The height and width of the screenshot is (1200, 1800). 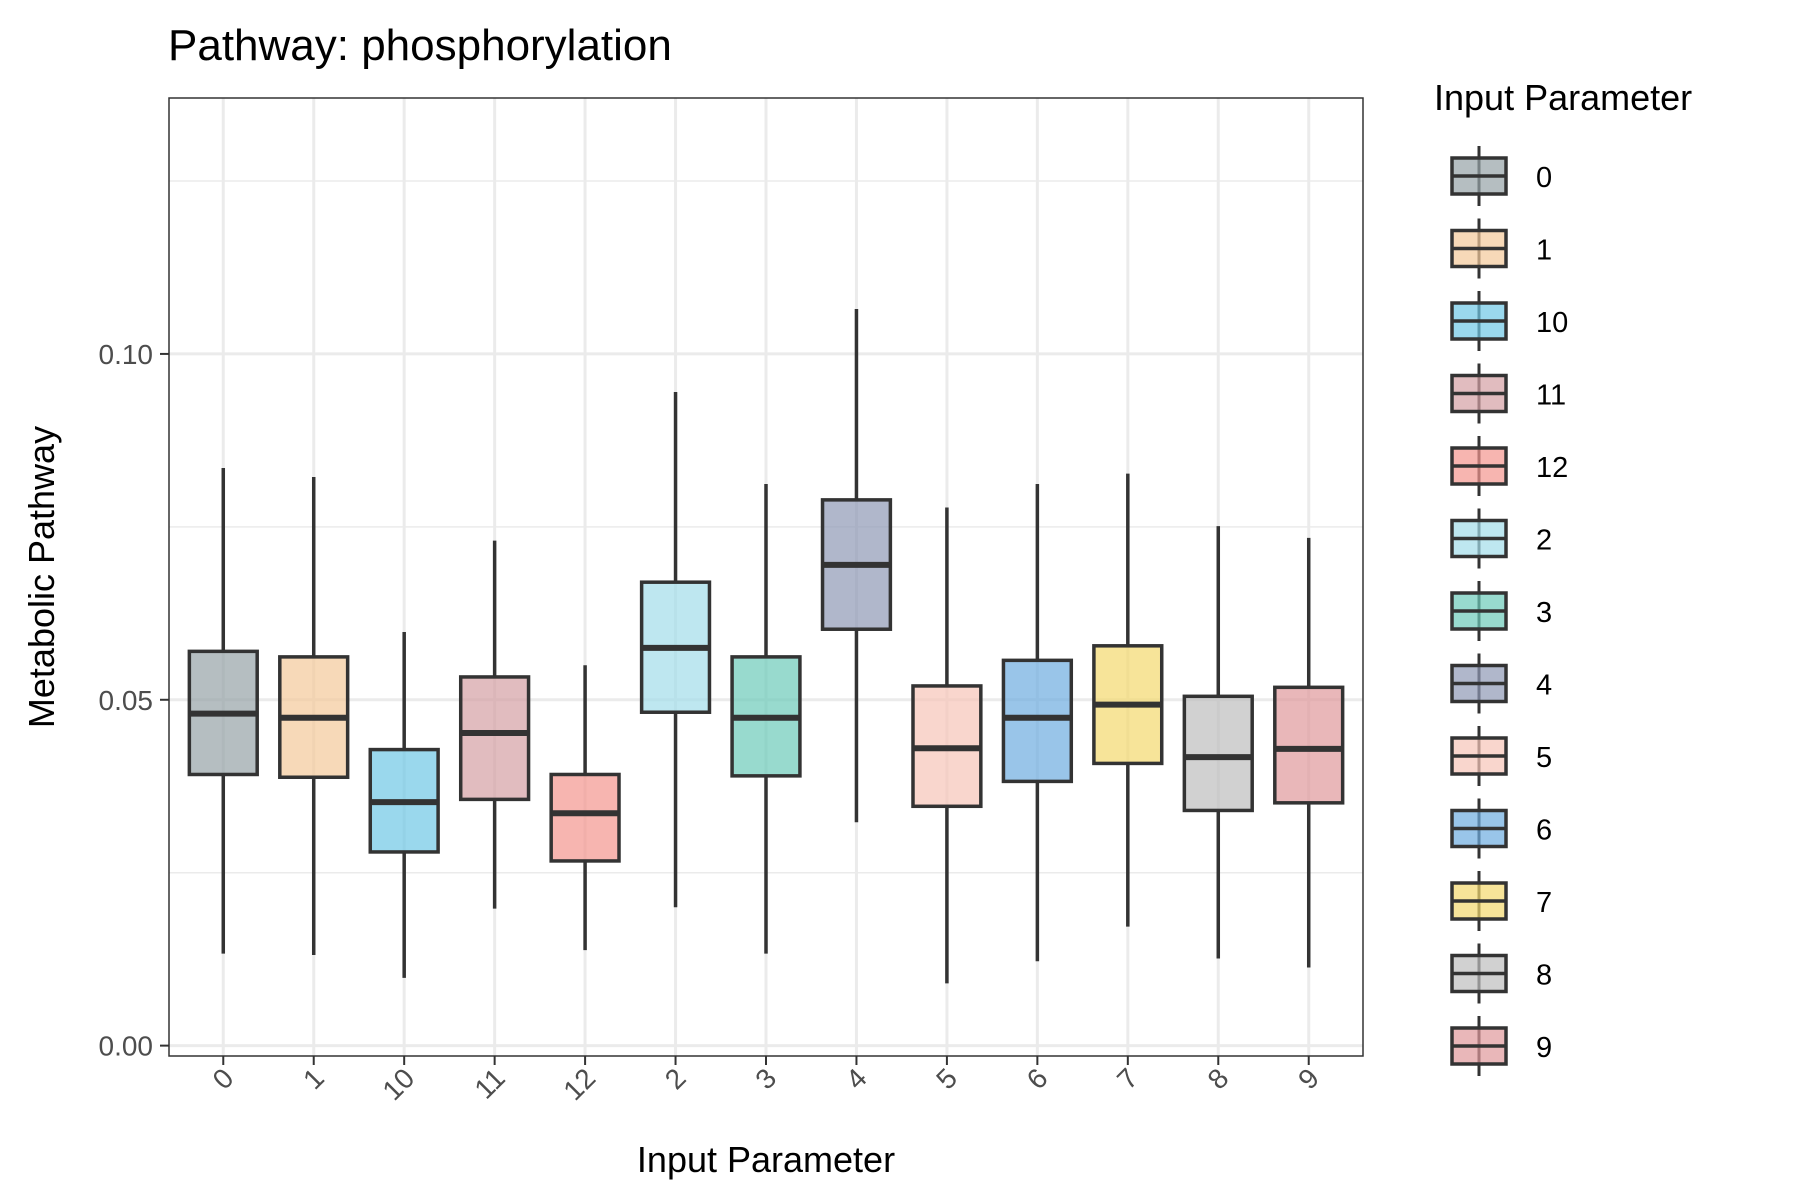 I want to click on y-tick-label: 0.00, so click(x=126, y=1046).